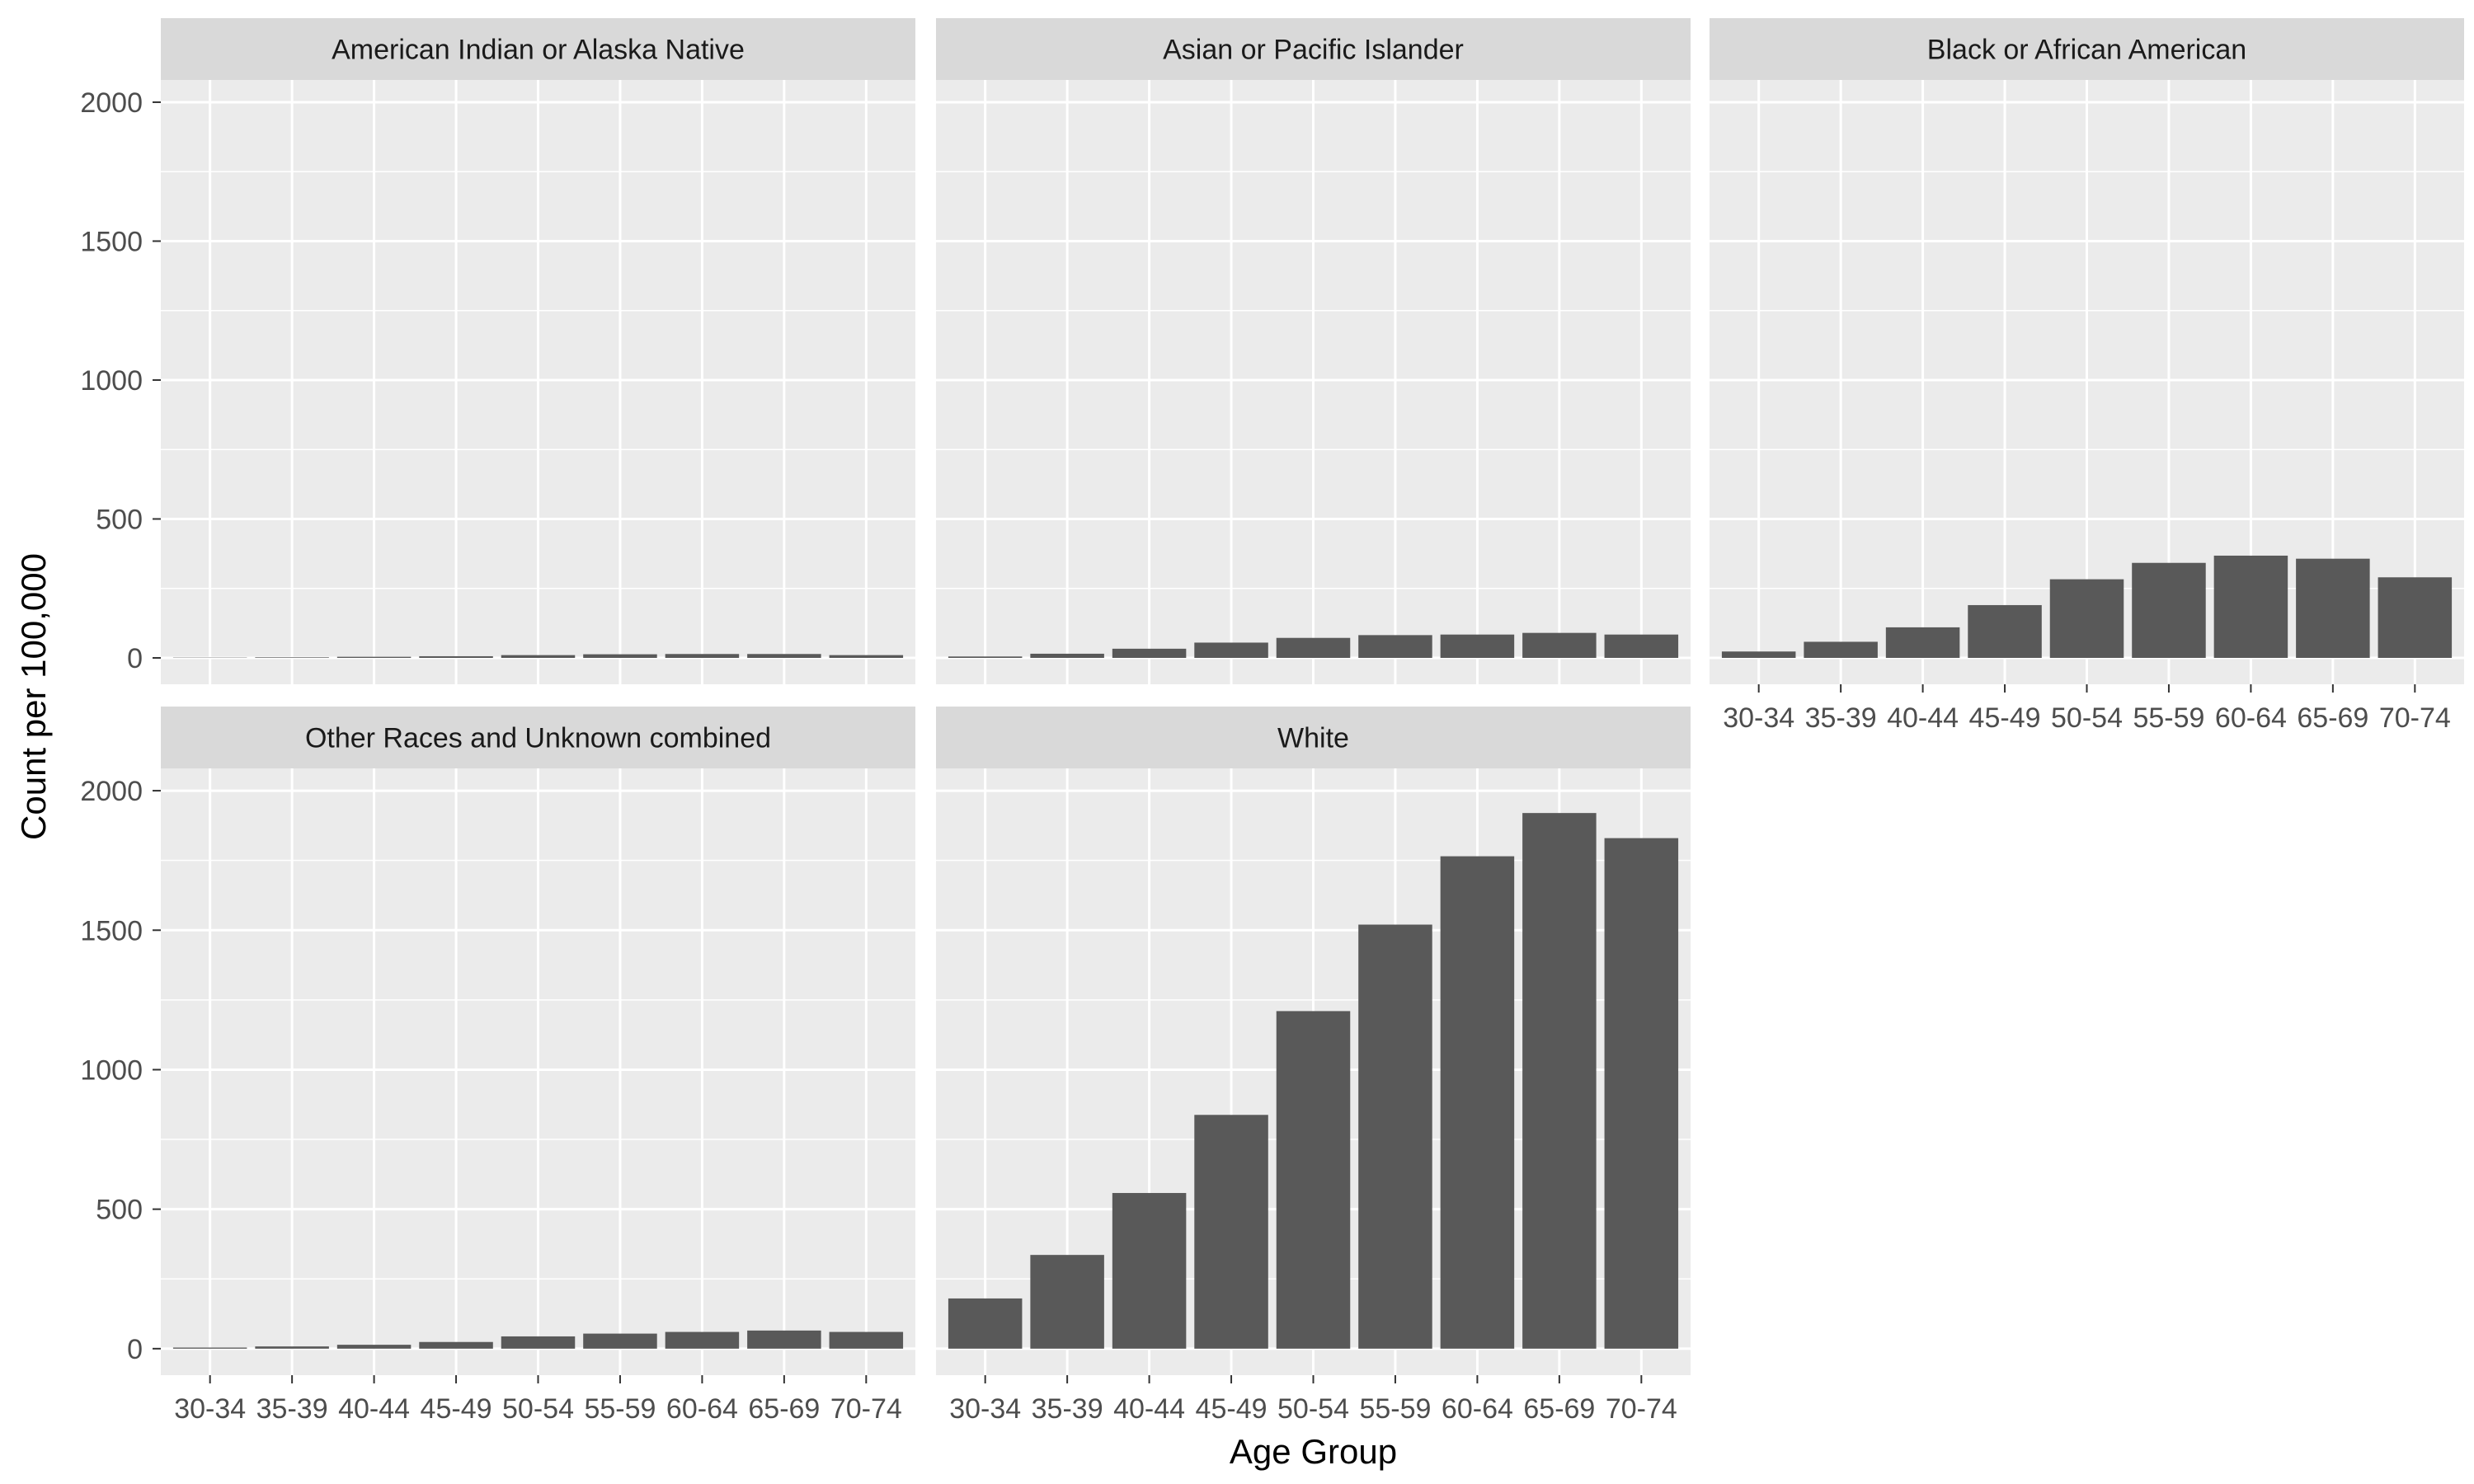  What do you see at coordinates (33, 696) in the screenshot?
I see `y-axis-title: Count per 100,000` at bounding box center [33, 696].